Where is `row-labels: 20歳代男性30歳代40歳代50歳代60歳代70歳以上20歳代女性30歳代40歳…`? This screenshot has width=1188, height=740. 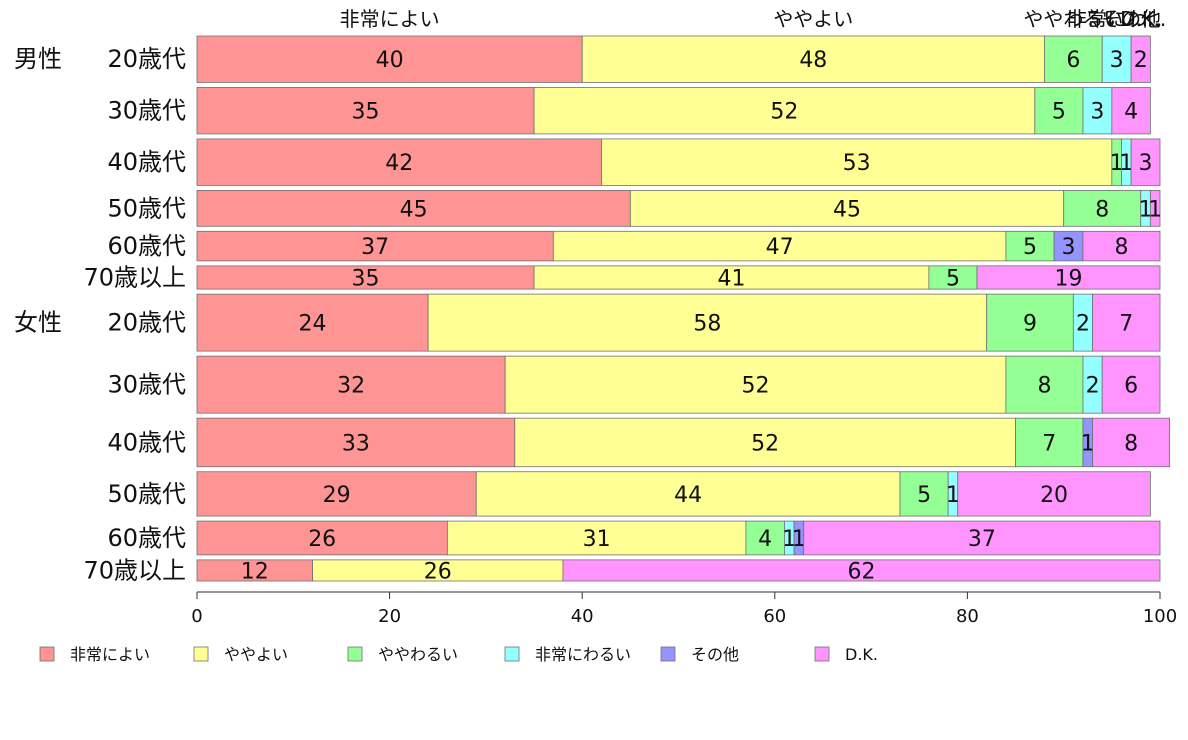
row-labels: 20歳代男性30歳代40歳代50歳代60歳代70歳以上20歳代女性30歳代40歳… is located at coordinates (100, 314).